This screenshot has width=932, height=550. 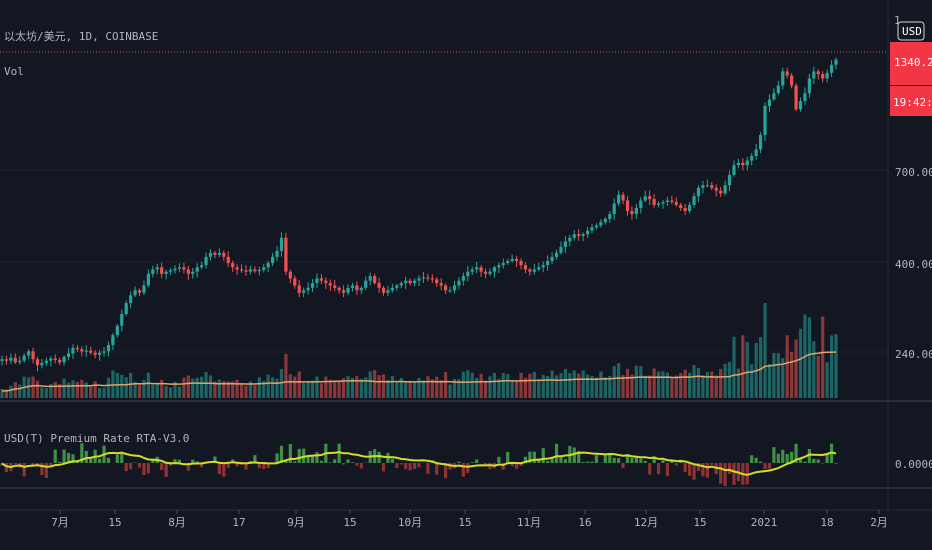 What do you see at coordinates (912, 102) in the screenshot?
I see `countdown-label: 19:42:16` at bounding box center [912, 102].